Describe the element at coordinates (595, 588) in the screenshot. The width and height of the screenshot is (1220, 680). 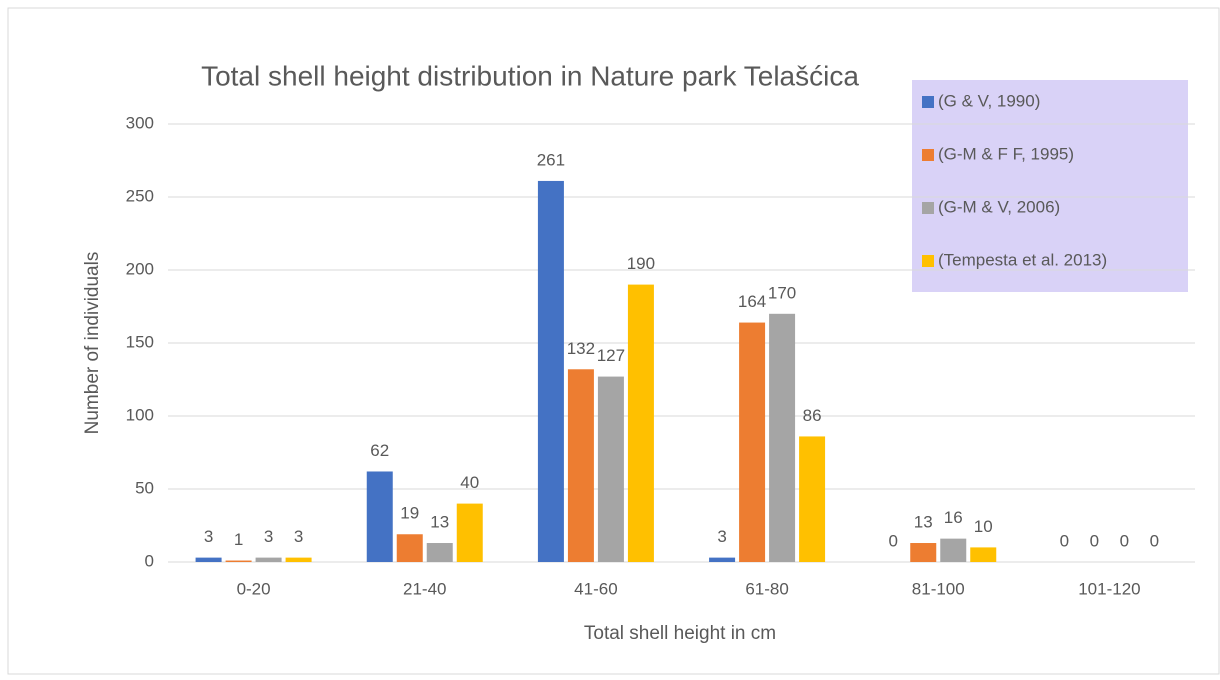
I see `x-tick-label: 41-60` at that location.